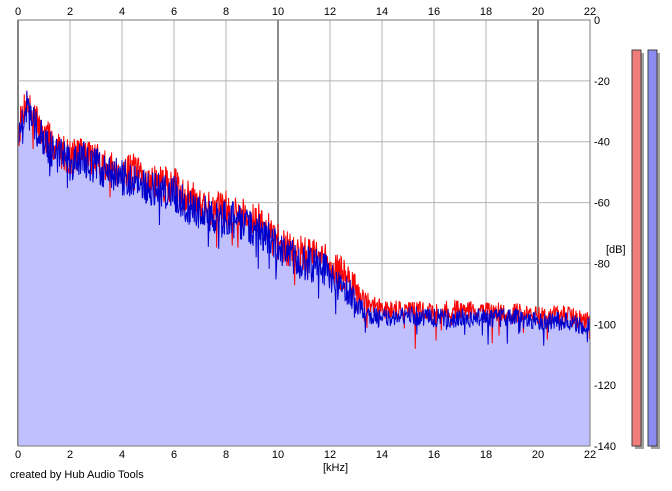  Describe the element at coordinates (226, 455) in the screenshot. I see `x-tick-label-bottom-8: 8` at that location.